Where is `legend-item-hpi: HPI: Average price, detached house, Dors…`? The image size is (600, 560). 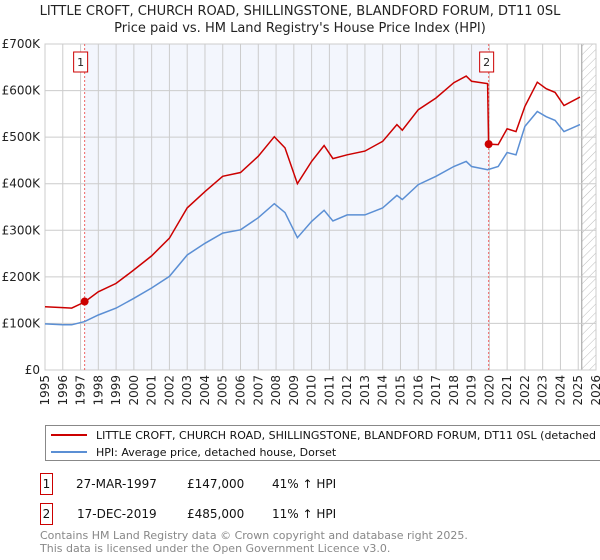 legend-item-hpi: HPI: Average price, detached house, Dors… is located at coordinates (191, 452).